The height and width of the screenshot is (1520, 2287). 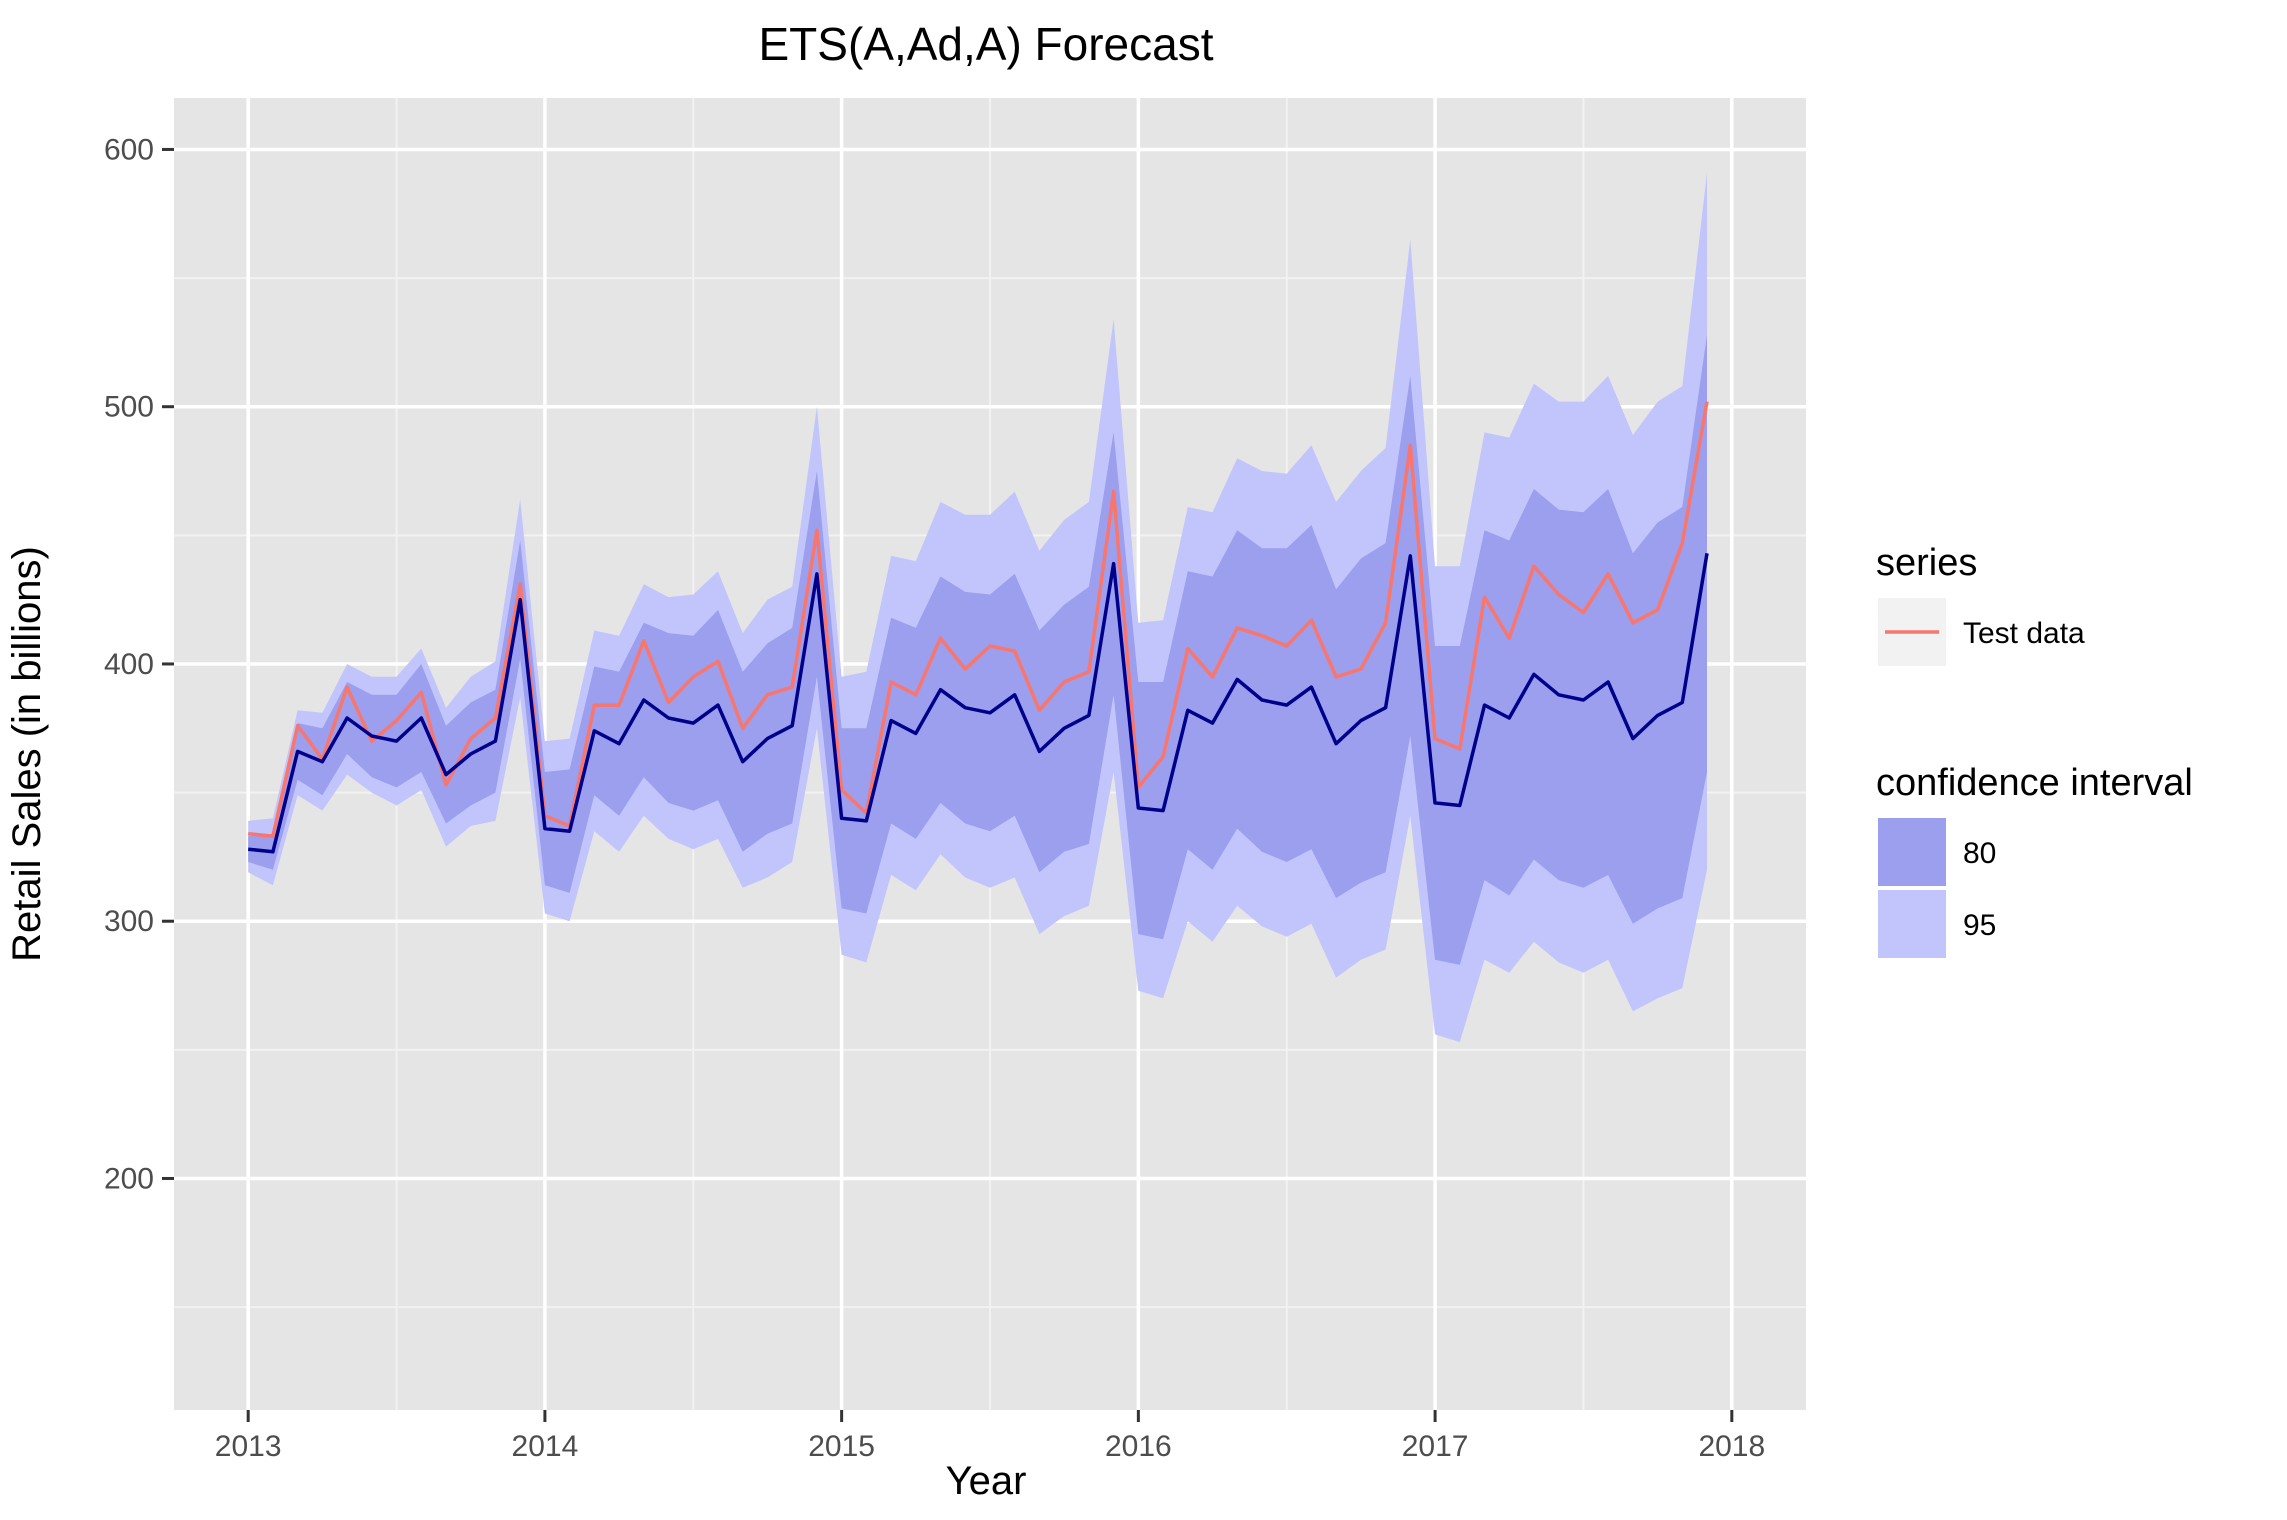 What do you see at coordinates (129, 149) in the screenshot?
I see `y-tick-label: 600` at bounding box center [129, 149].